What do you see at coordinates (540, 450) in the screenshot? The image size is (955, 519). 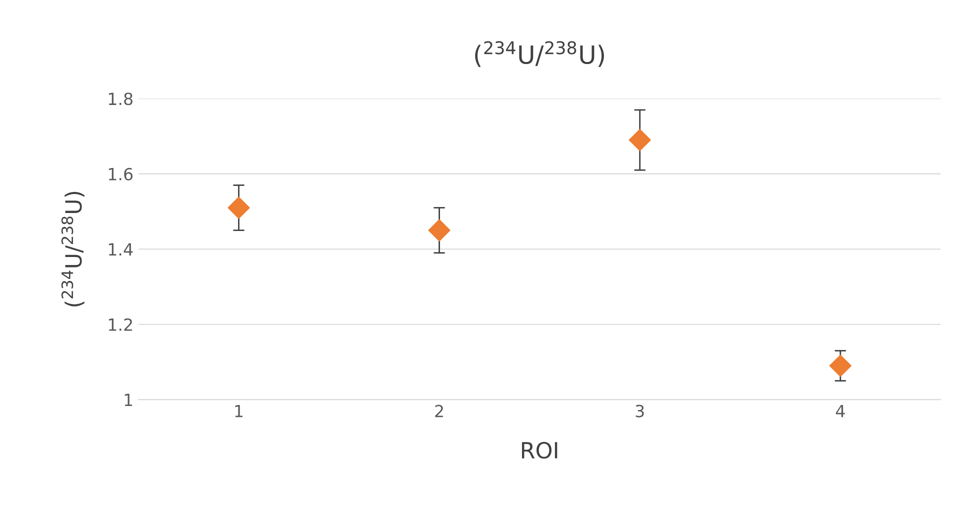 I see `x-axis-title: ROI` at bounding box center [540, 450].